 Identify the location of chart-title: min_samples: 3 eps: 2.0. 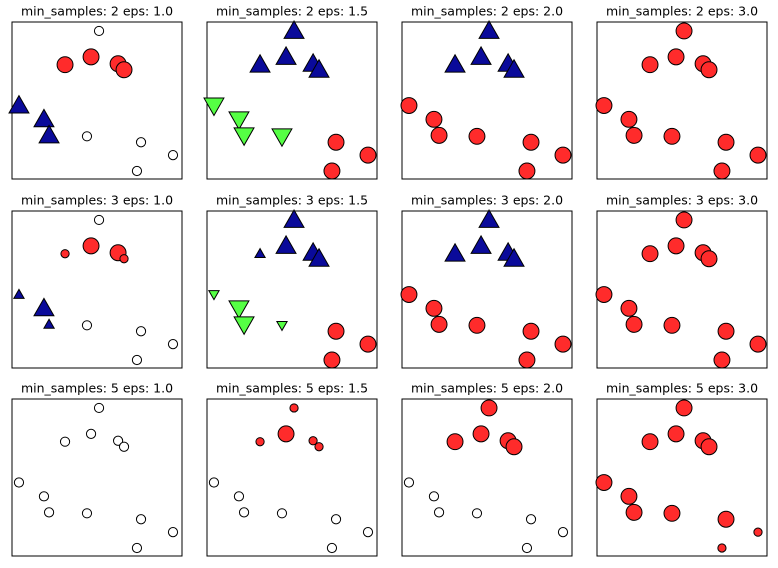
(487, 200).